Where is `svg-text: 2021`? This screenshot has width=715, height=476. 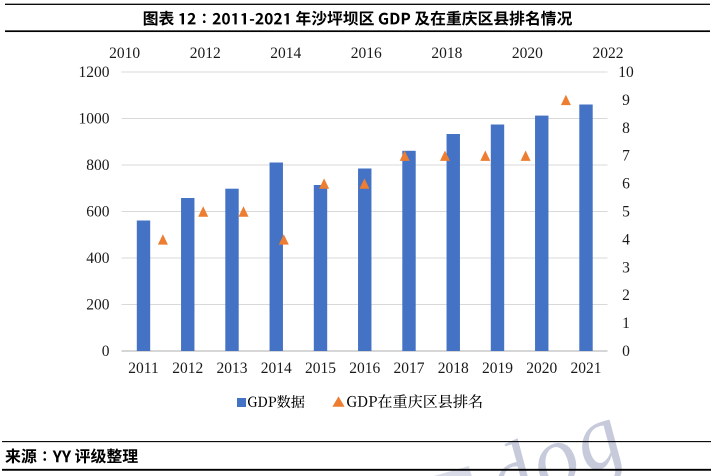
svg-text: 2021 is located at coordinates (586, 368).